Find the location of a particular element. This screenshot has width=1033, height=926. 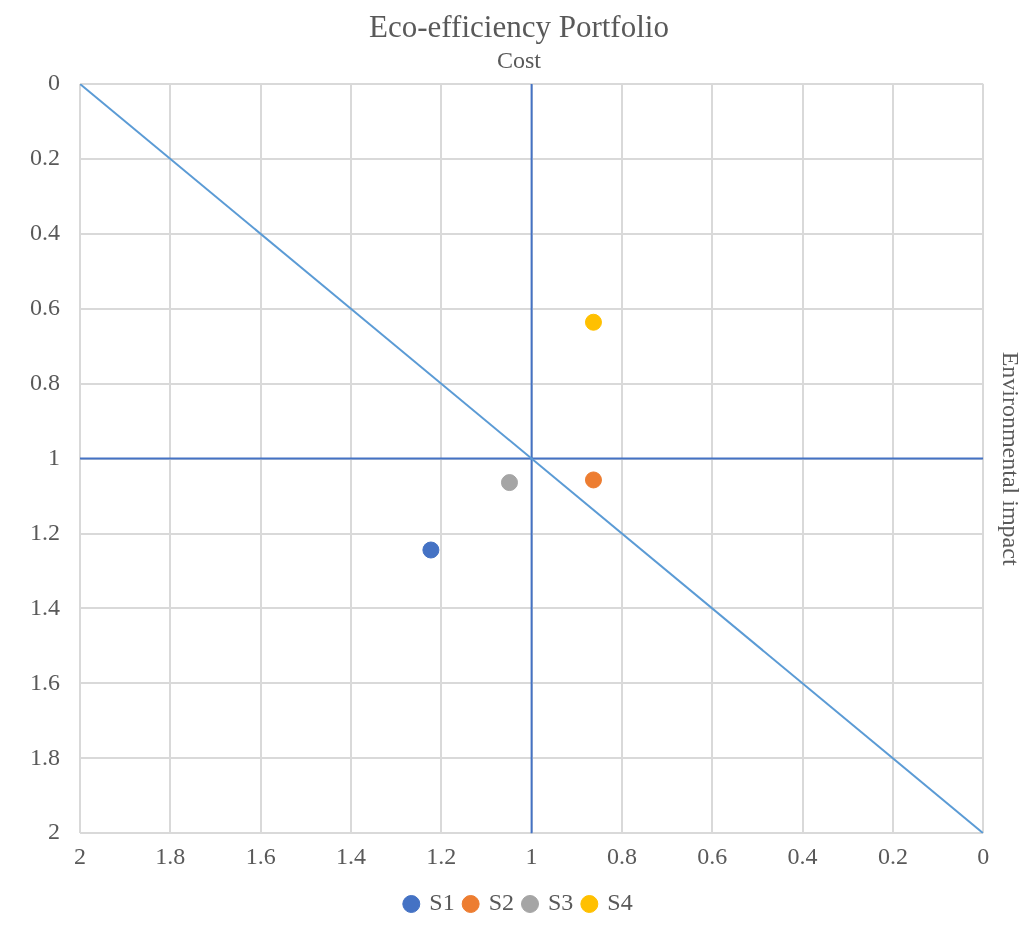

y-tick-label: 0.2 is located at coordinates (45, 157).